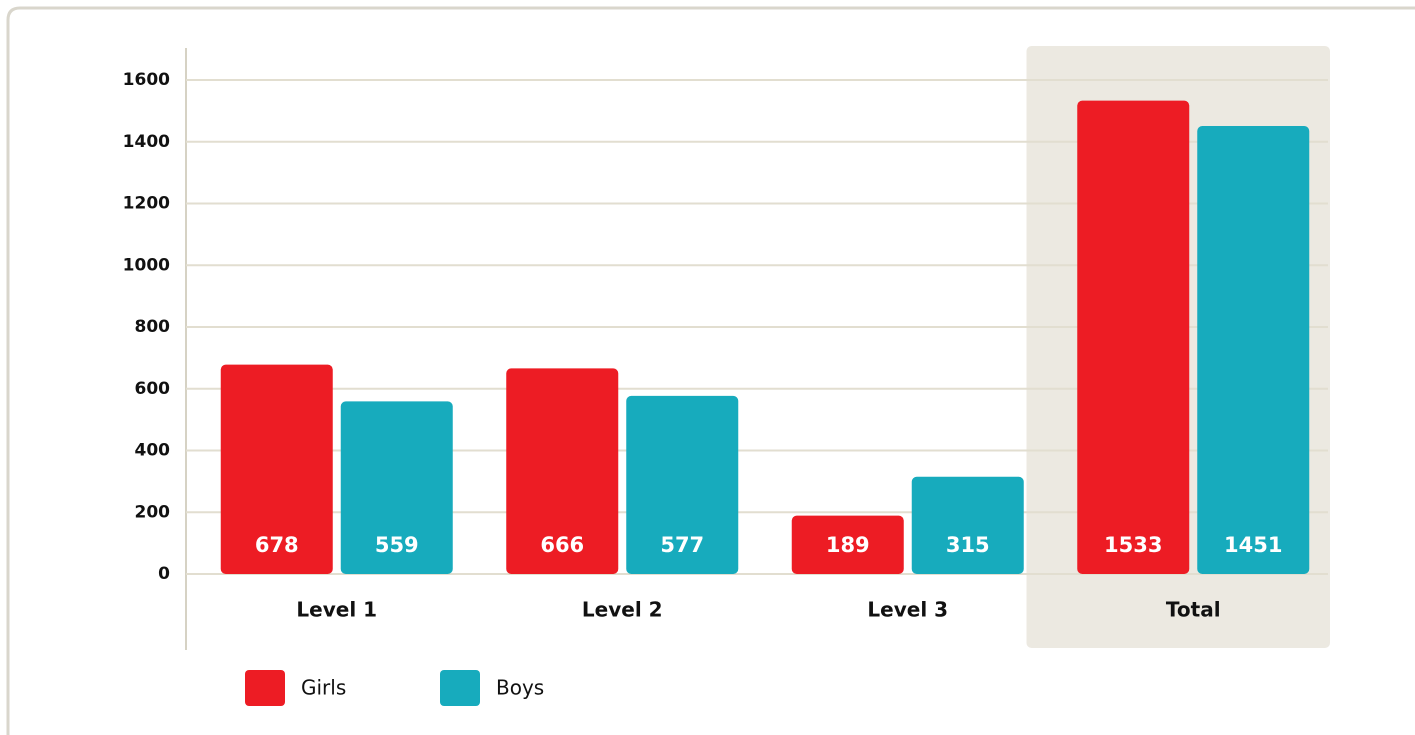  I want to click on y-tick-label: 0, so click(164, 574).